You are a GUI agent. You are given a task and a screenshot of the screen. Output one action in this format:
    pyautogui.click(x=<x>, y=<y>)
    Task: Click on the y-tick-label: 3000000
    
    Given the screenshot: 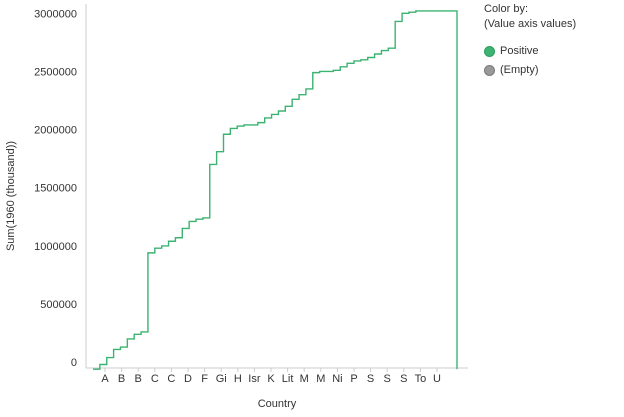 What is the action you would take?
    pyautogui.click(x=55, y=14)
    